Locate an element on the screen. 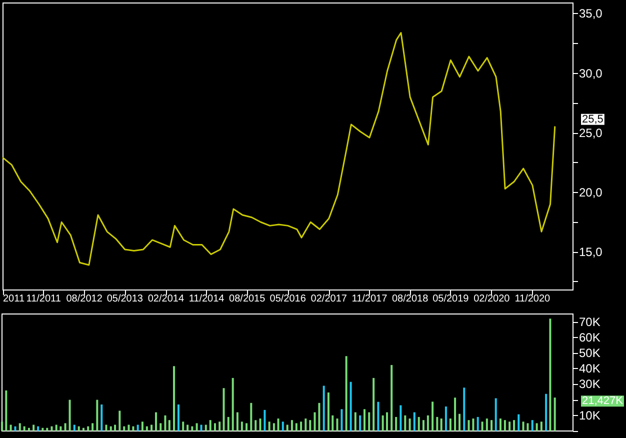  x-tick-label: 11/2011 is located at coordinates (44, 299).